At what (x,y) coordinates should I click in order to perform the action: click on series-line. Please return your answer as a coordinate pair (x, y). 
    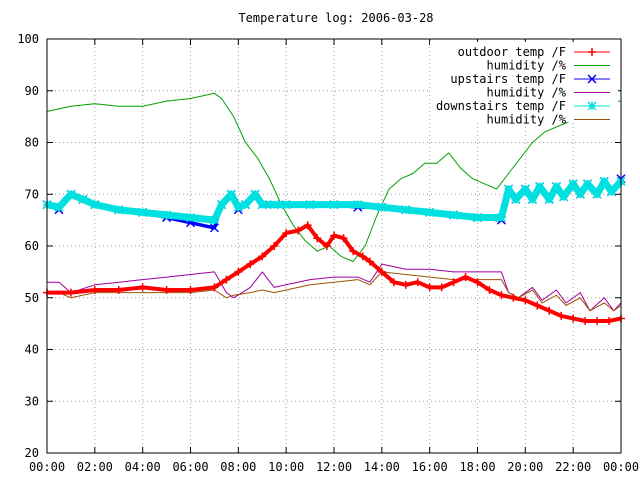
    Looking at the image, I should click on (334, 291).